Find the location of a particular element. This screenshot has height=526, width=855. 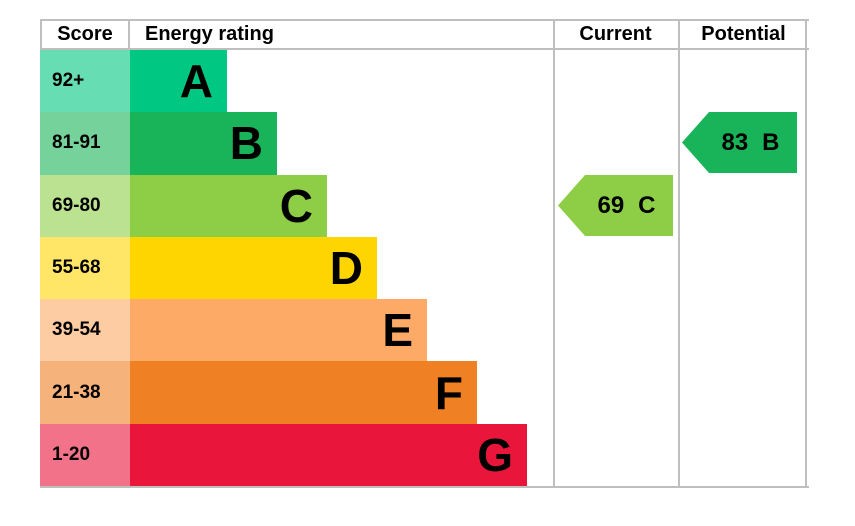

band-score-cell: 69-80 is located at coordinates (85, 205).